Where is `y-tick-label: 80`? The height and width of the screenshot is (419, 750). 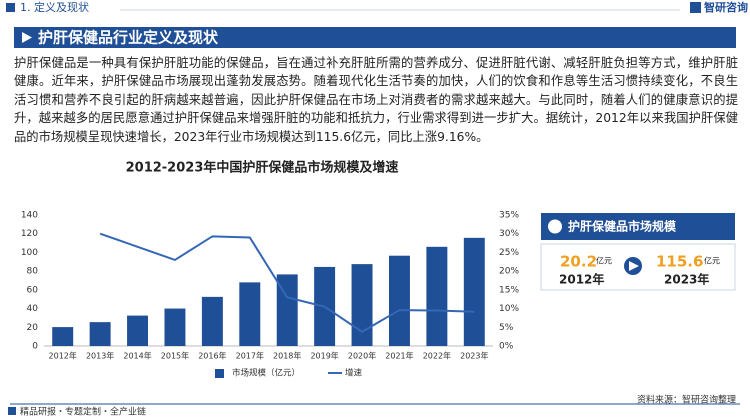
y-tick-label: 80 is located at coordinates (33, 272).